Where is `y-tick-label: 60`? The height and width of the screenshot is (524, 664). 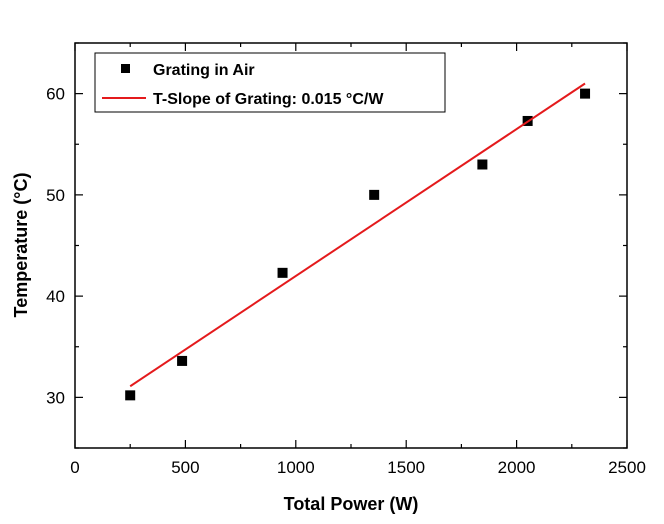 y-tick-label: 60 is located at coordinates (55, 94).